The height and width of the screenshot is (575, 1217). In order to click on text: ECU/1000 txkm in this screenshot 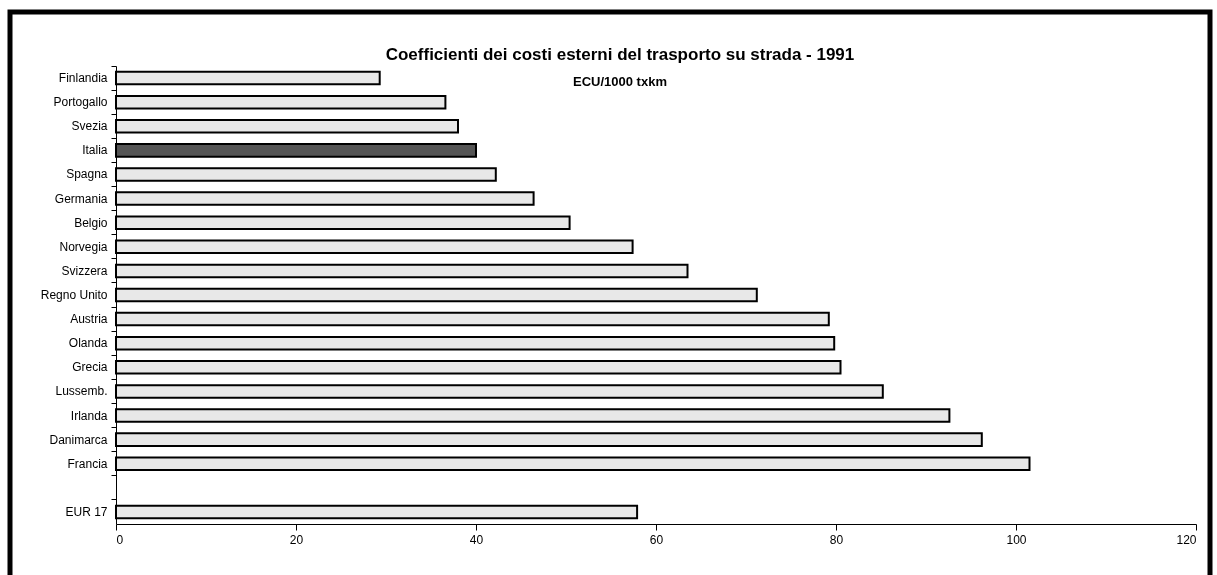, I will do `click(620, 81)`.